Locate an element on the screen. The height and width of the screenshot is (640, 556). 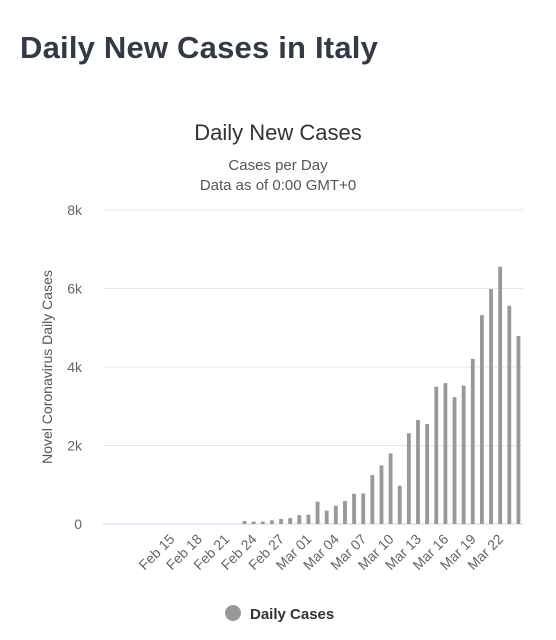
y-axis-label: Novel Coronavirus Daily Cases is located at coordinates (47, 367).